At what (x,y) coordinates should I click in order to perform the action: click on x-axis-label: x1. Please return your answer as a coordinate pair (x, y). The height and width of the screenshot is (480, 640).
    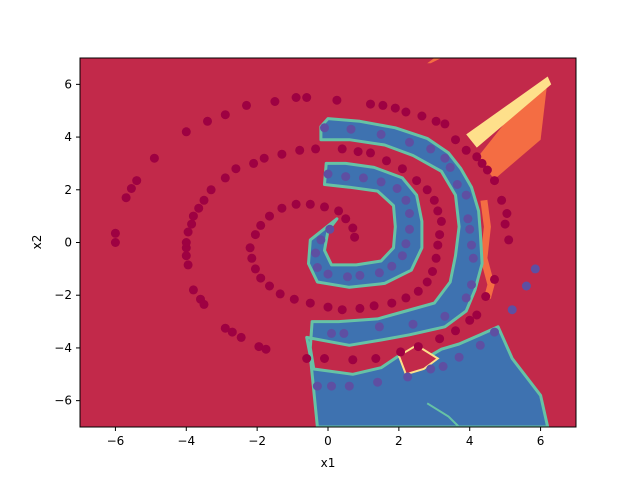
    Looking at the image, I should click on (328, 463).